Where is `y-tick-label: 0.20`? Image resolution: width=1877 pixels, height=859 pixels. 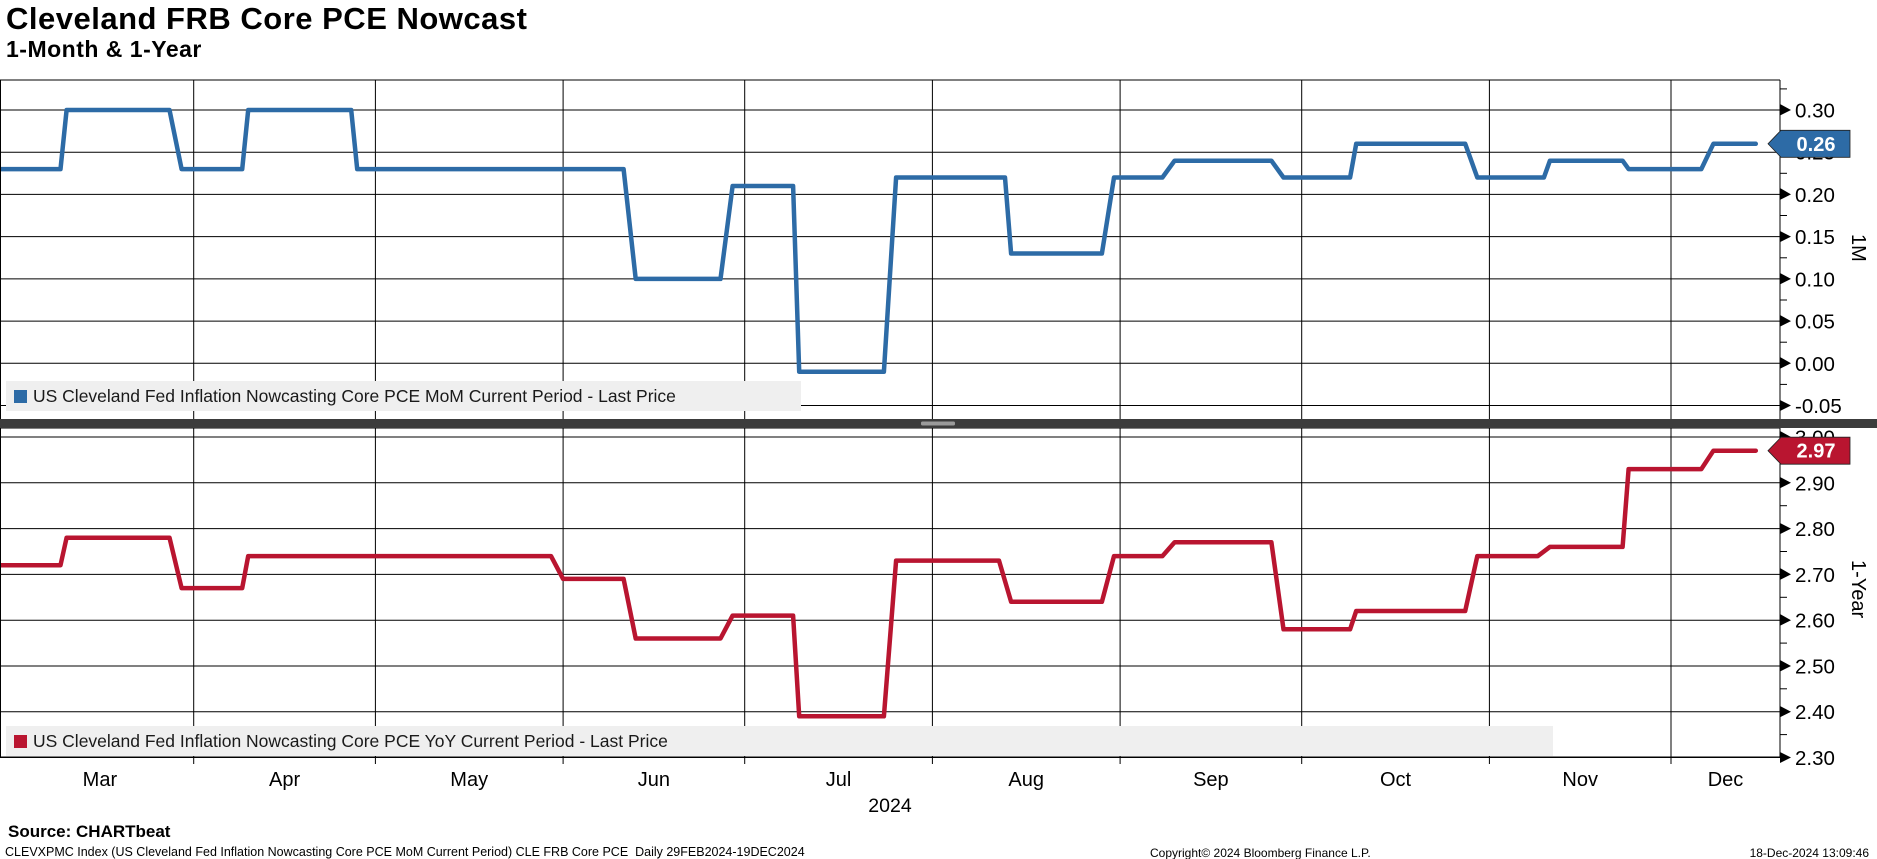 y-tick-label: 0.20 is located at coordinates (1815, 195).